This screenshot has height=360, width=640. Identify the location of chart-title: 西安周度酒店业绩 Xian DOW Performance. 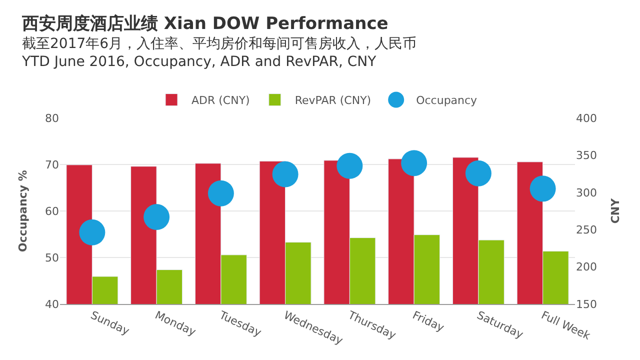
(204, 24).